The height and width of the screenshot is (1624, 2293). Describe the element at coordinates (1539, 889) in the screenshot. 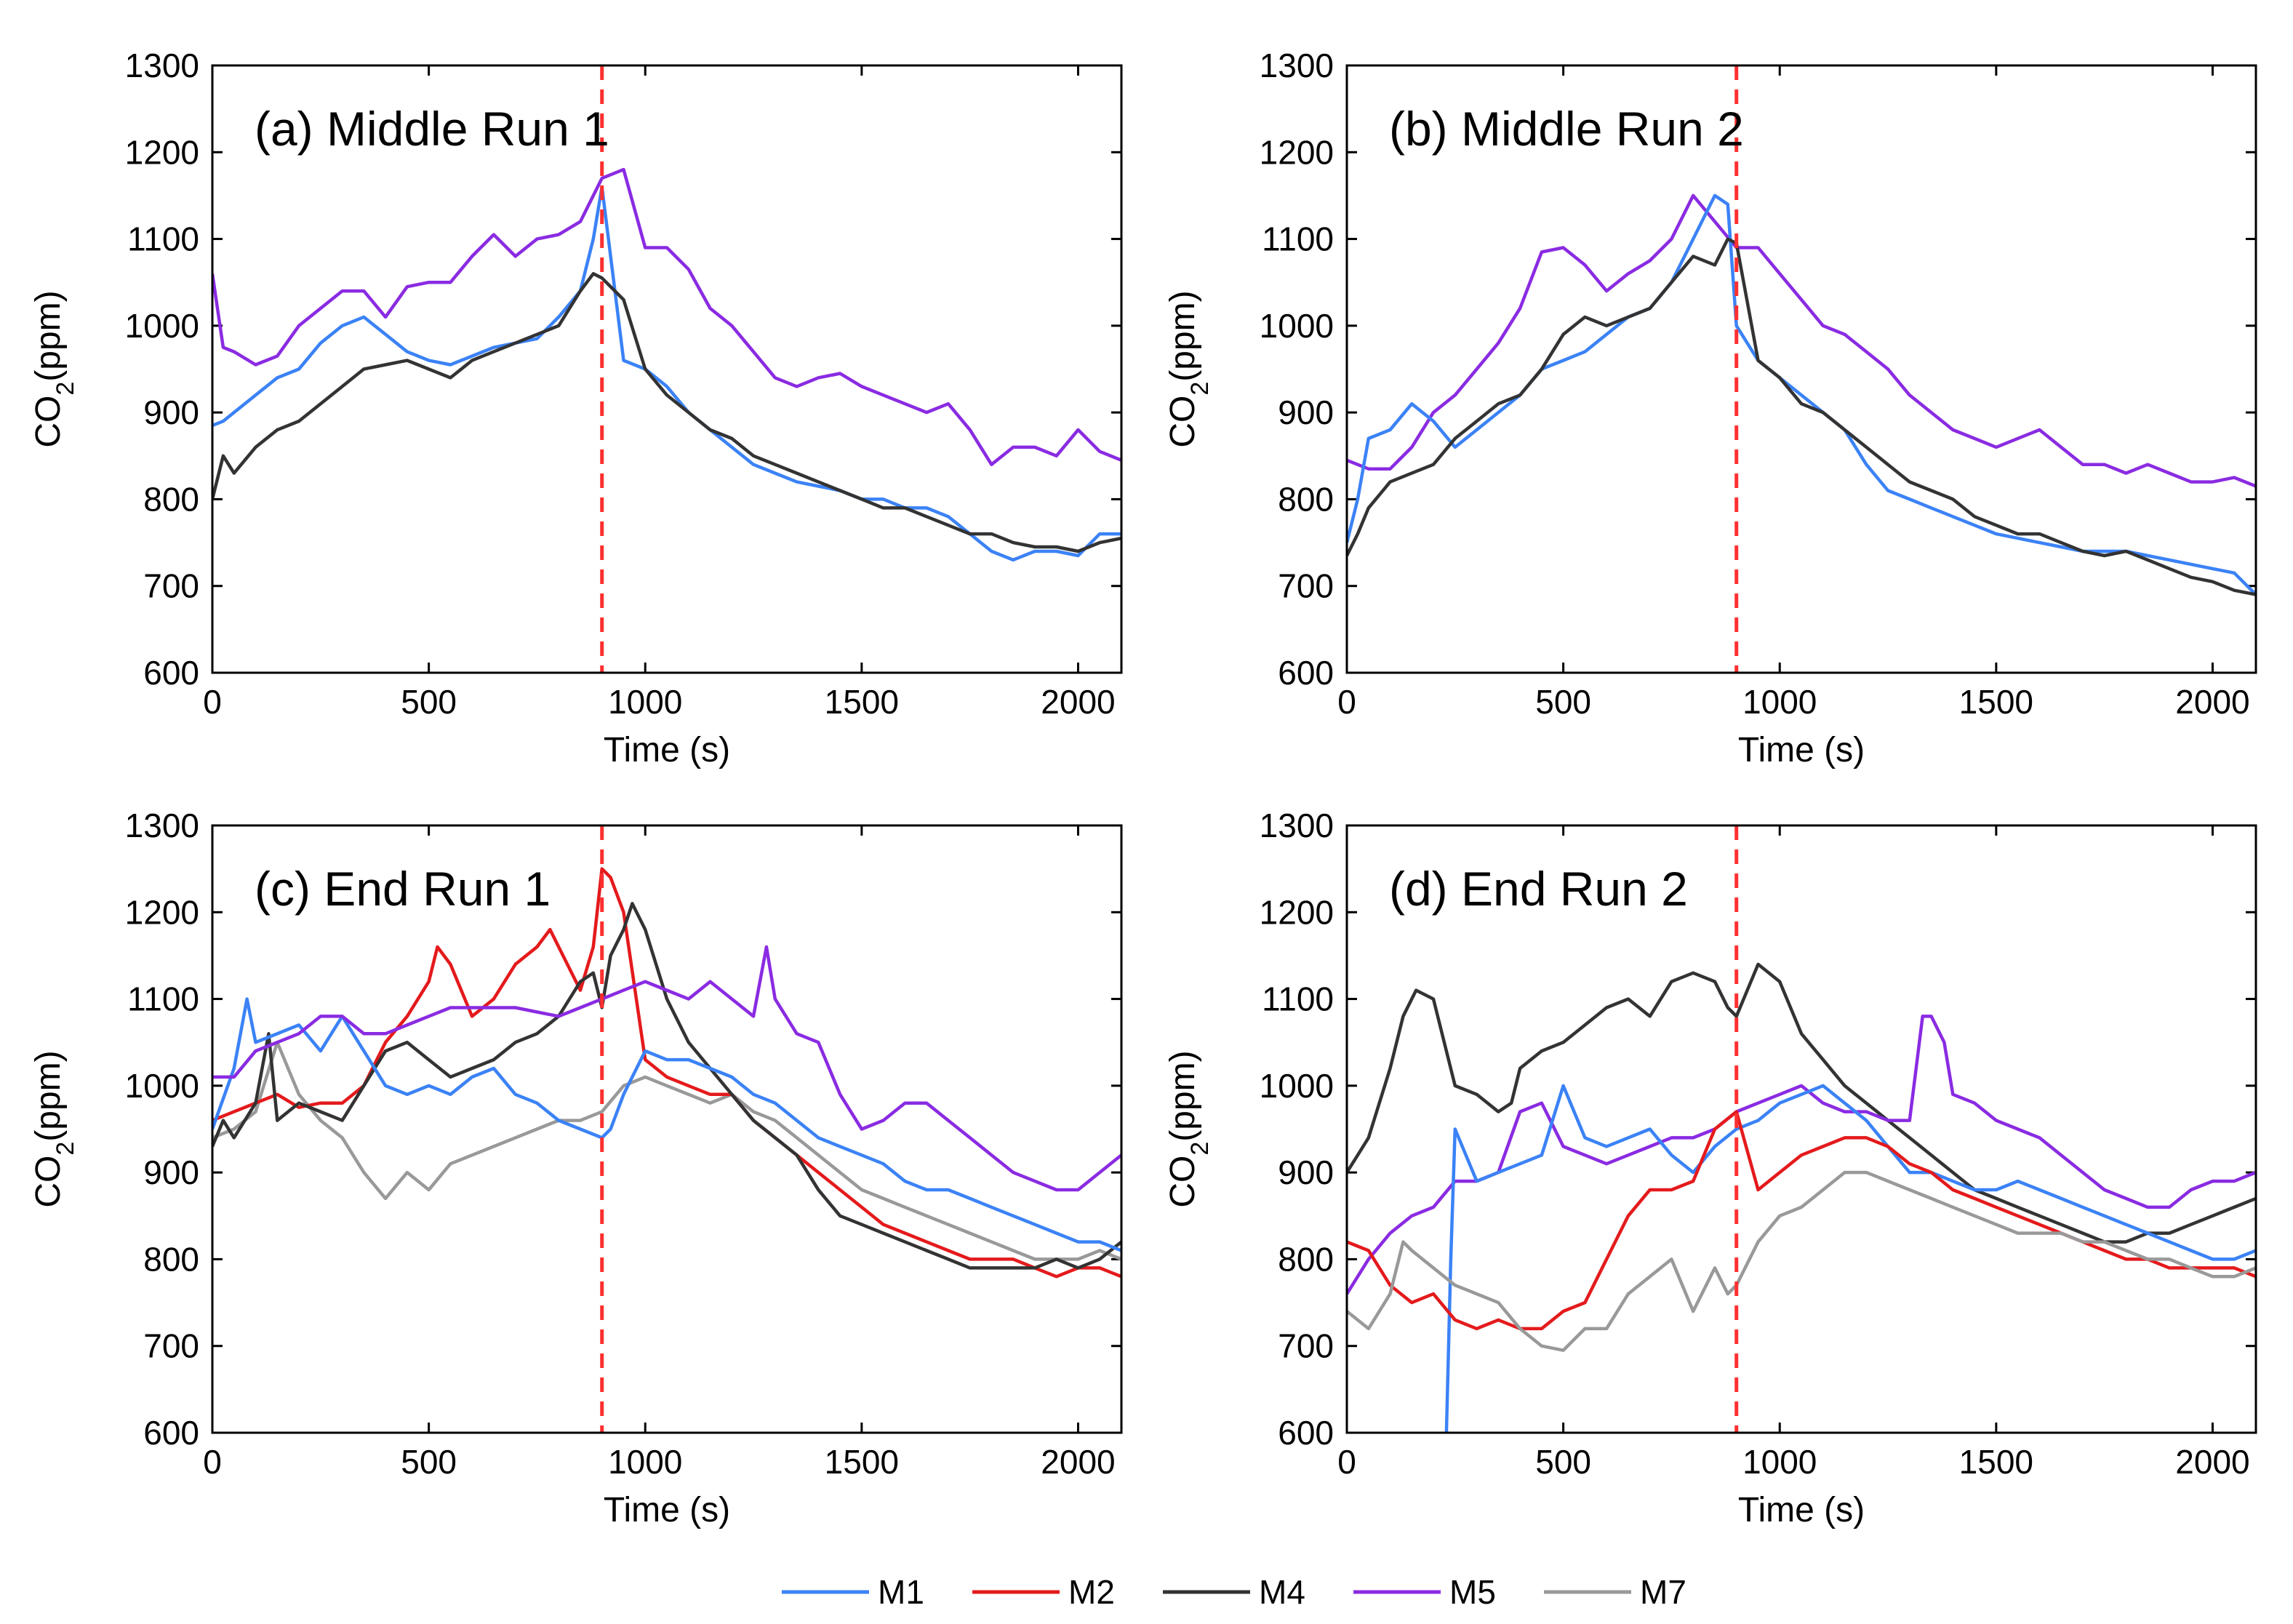

I see `panel-title: (d) End Run 2` at that location.